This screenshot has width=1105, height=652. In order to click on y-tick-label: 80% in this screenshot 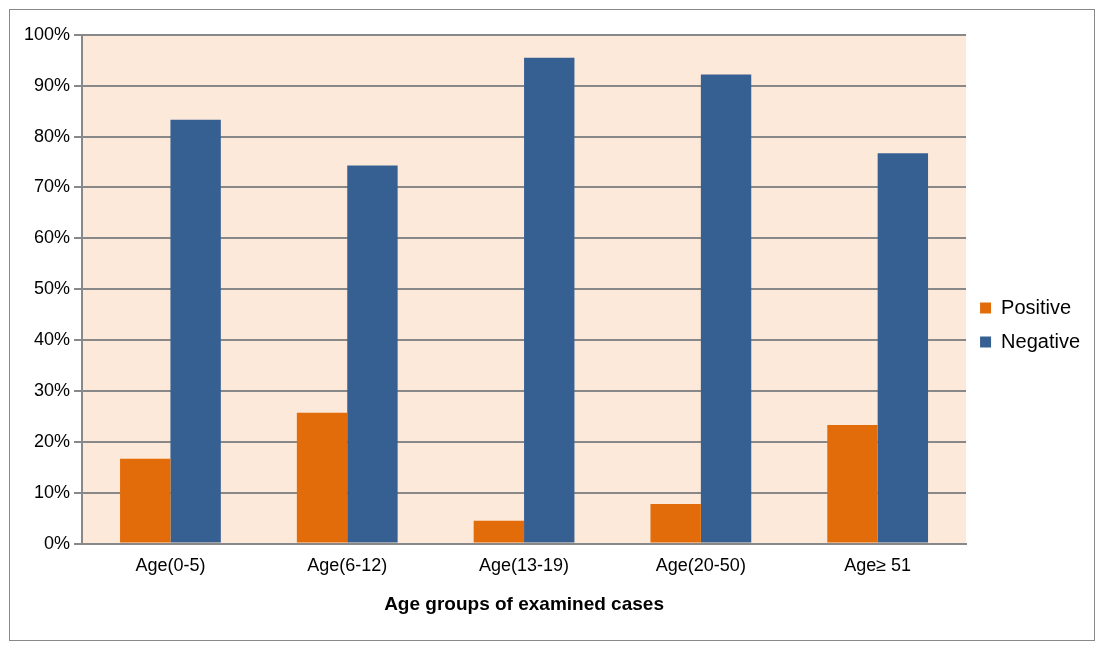, I will do `click(52, 135)`.